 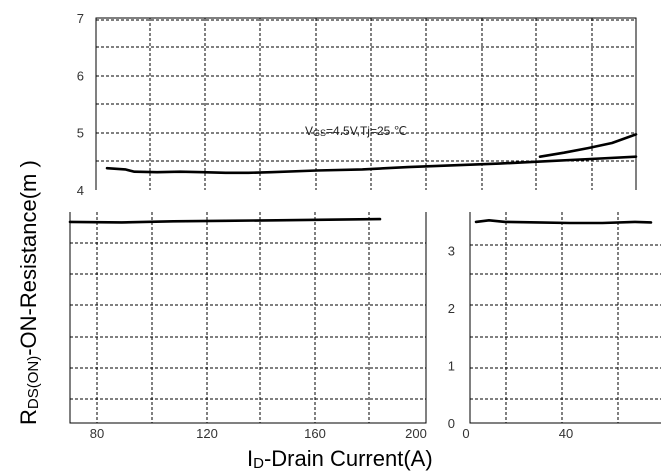 I want to click on x-label-subscript: D, so click(x=258, y=463).